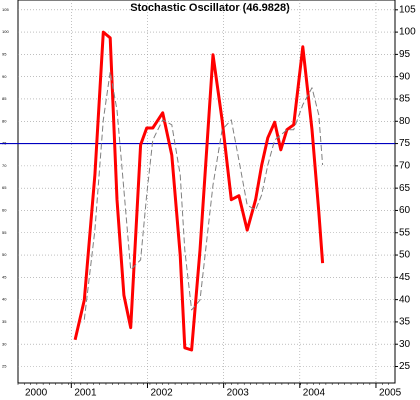  What do you see at coordinates (405, 322) in the screenshot?
I see `y-tick-label: 35` at bounding box center [405, 322].